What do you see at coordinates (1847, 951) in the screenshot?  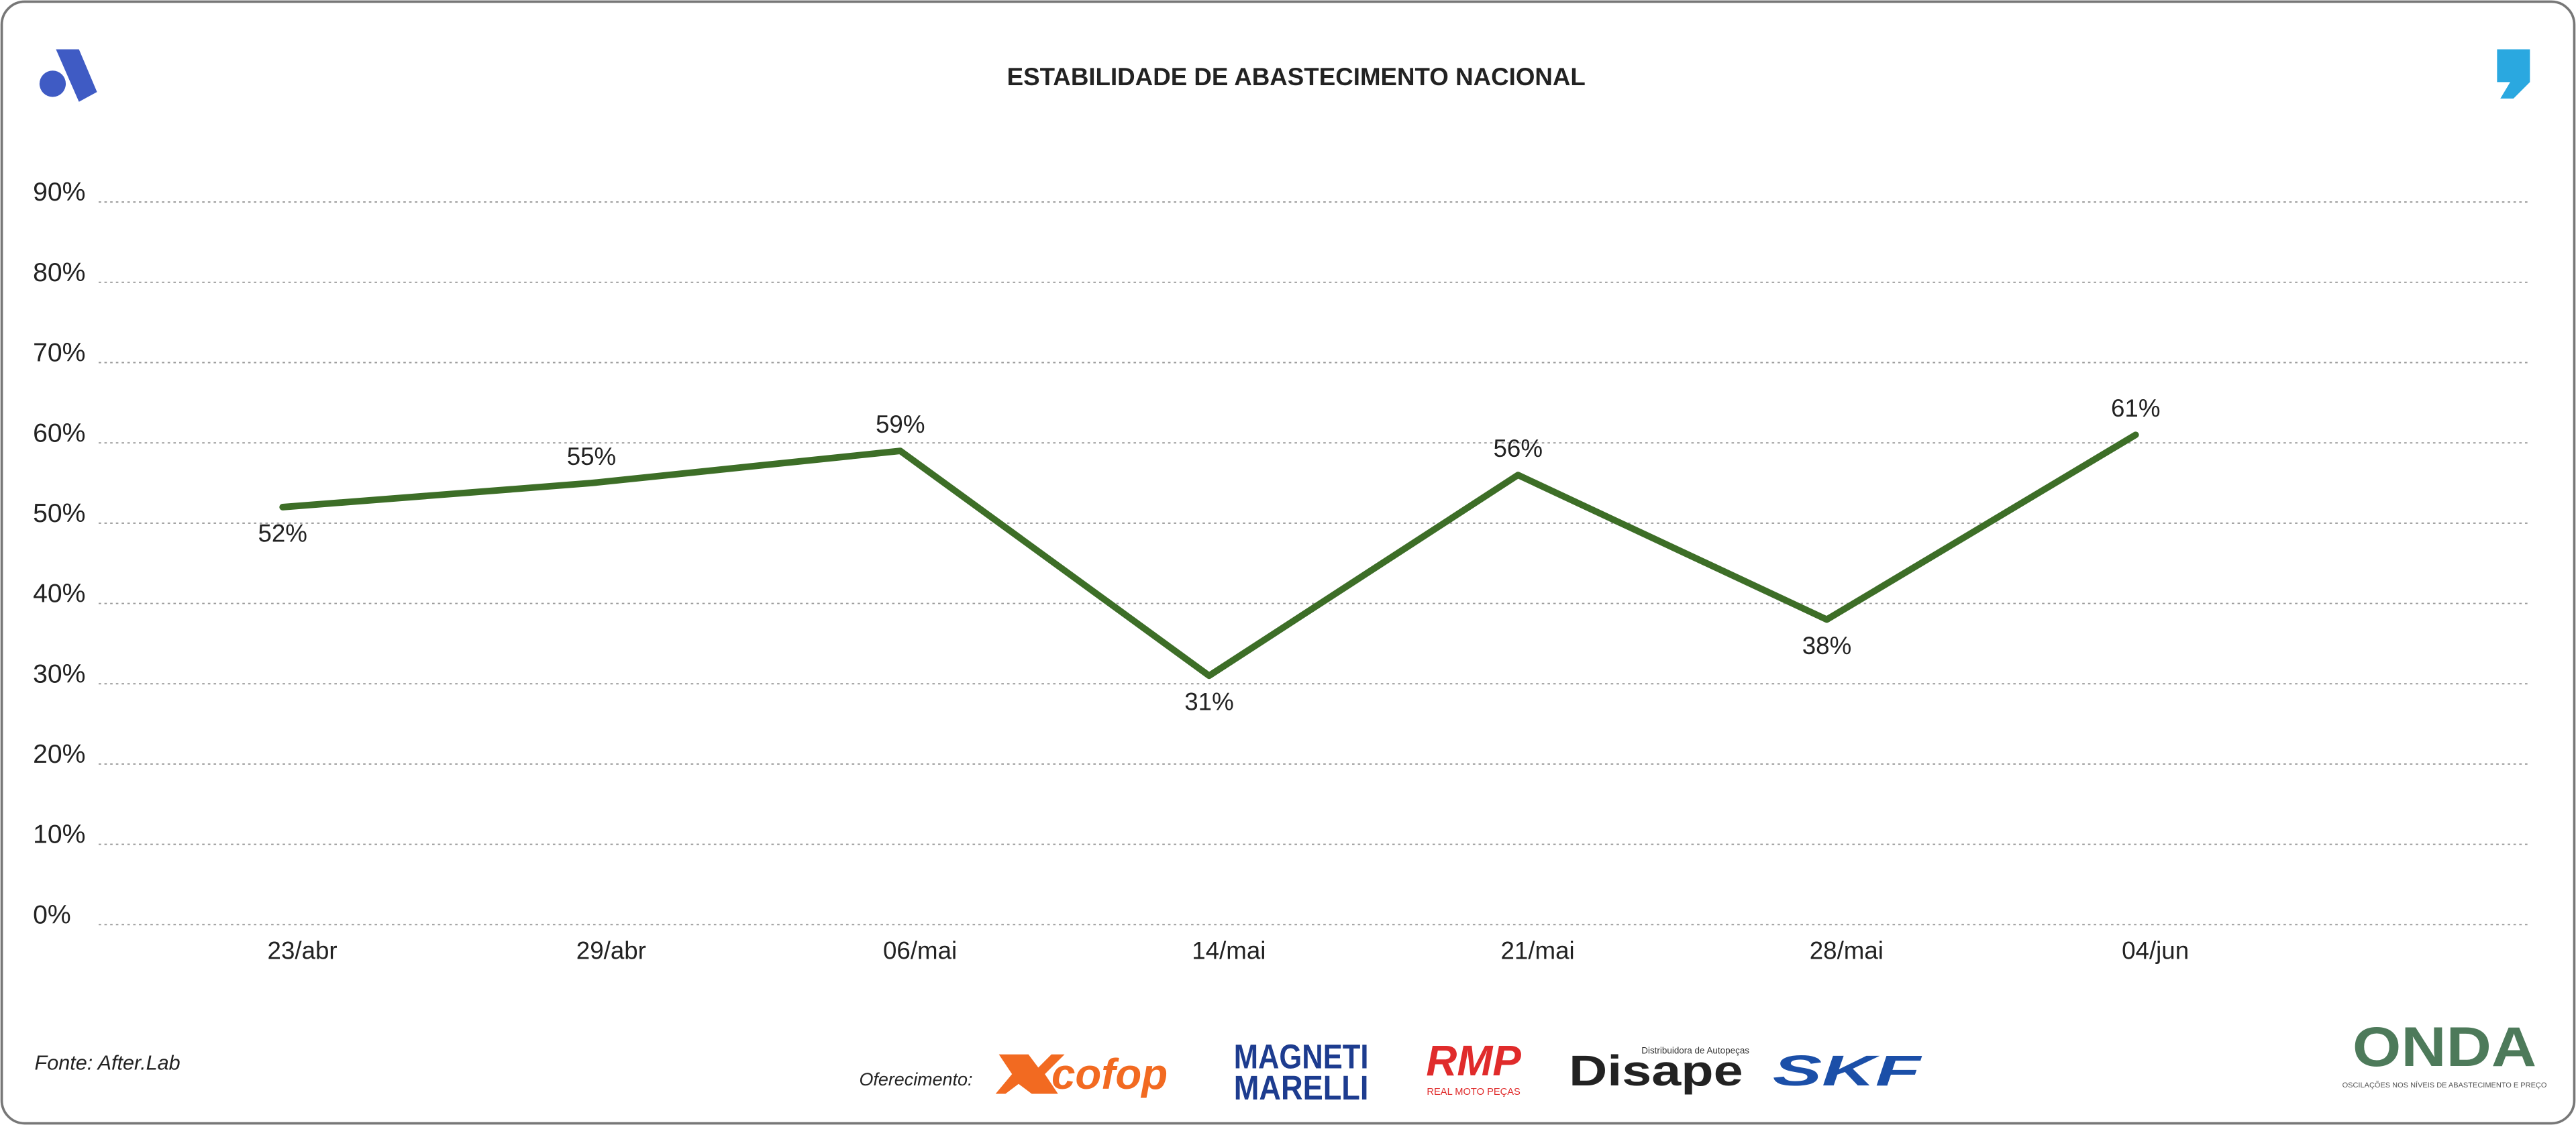 I see `x-tick-label: 28/mai` at bounding box center [1847, 951].